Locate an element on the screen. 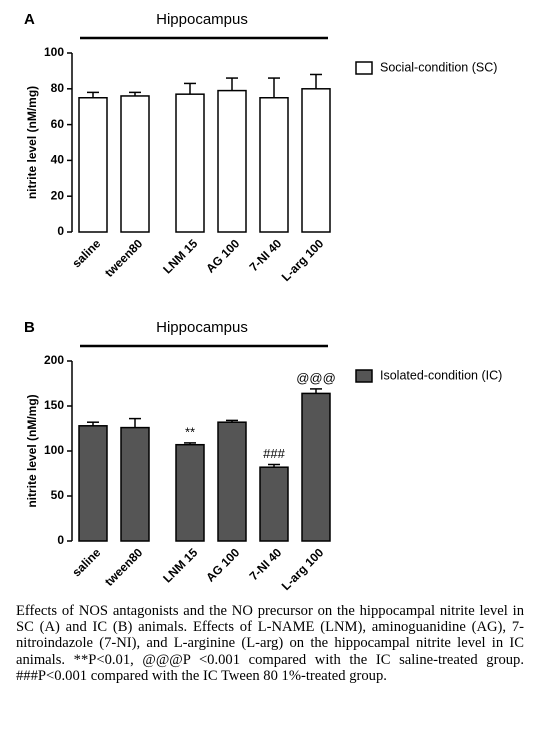 The height and width of the screenshot is (745, 541). panel-label: B is located at coordinates (29, 327).